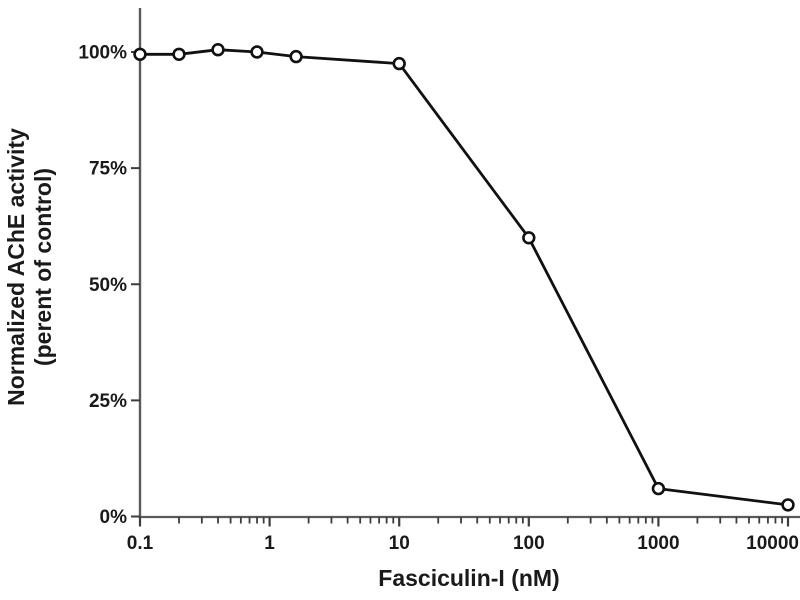  What do you see at coordinates (43, 267) in the screenshot?
I see `y-axis-title-line2: (perent of control)` at bounding box center [43, 267].